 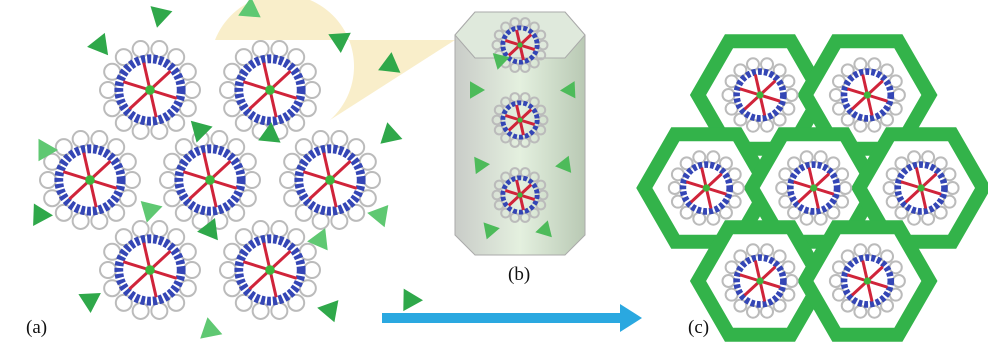 What do you see at coordinates (335, 60) in the screenshot?
I see `highlight-bubble` at bounding box center [335, 60].